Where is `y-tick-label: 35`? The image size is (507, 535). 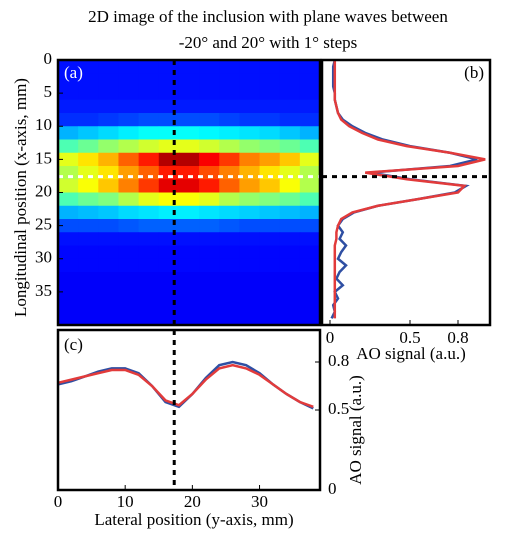
y-tick-label: 35 is located at coordinates (43, 290).